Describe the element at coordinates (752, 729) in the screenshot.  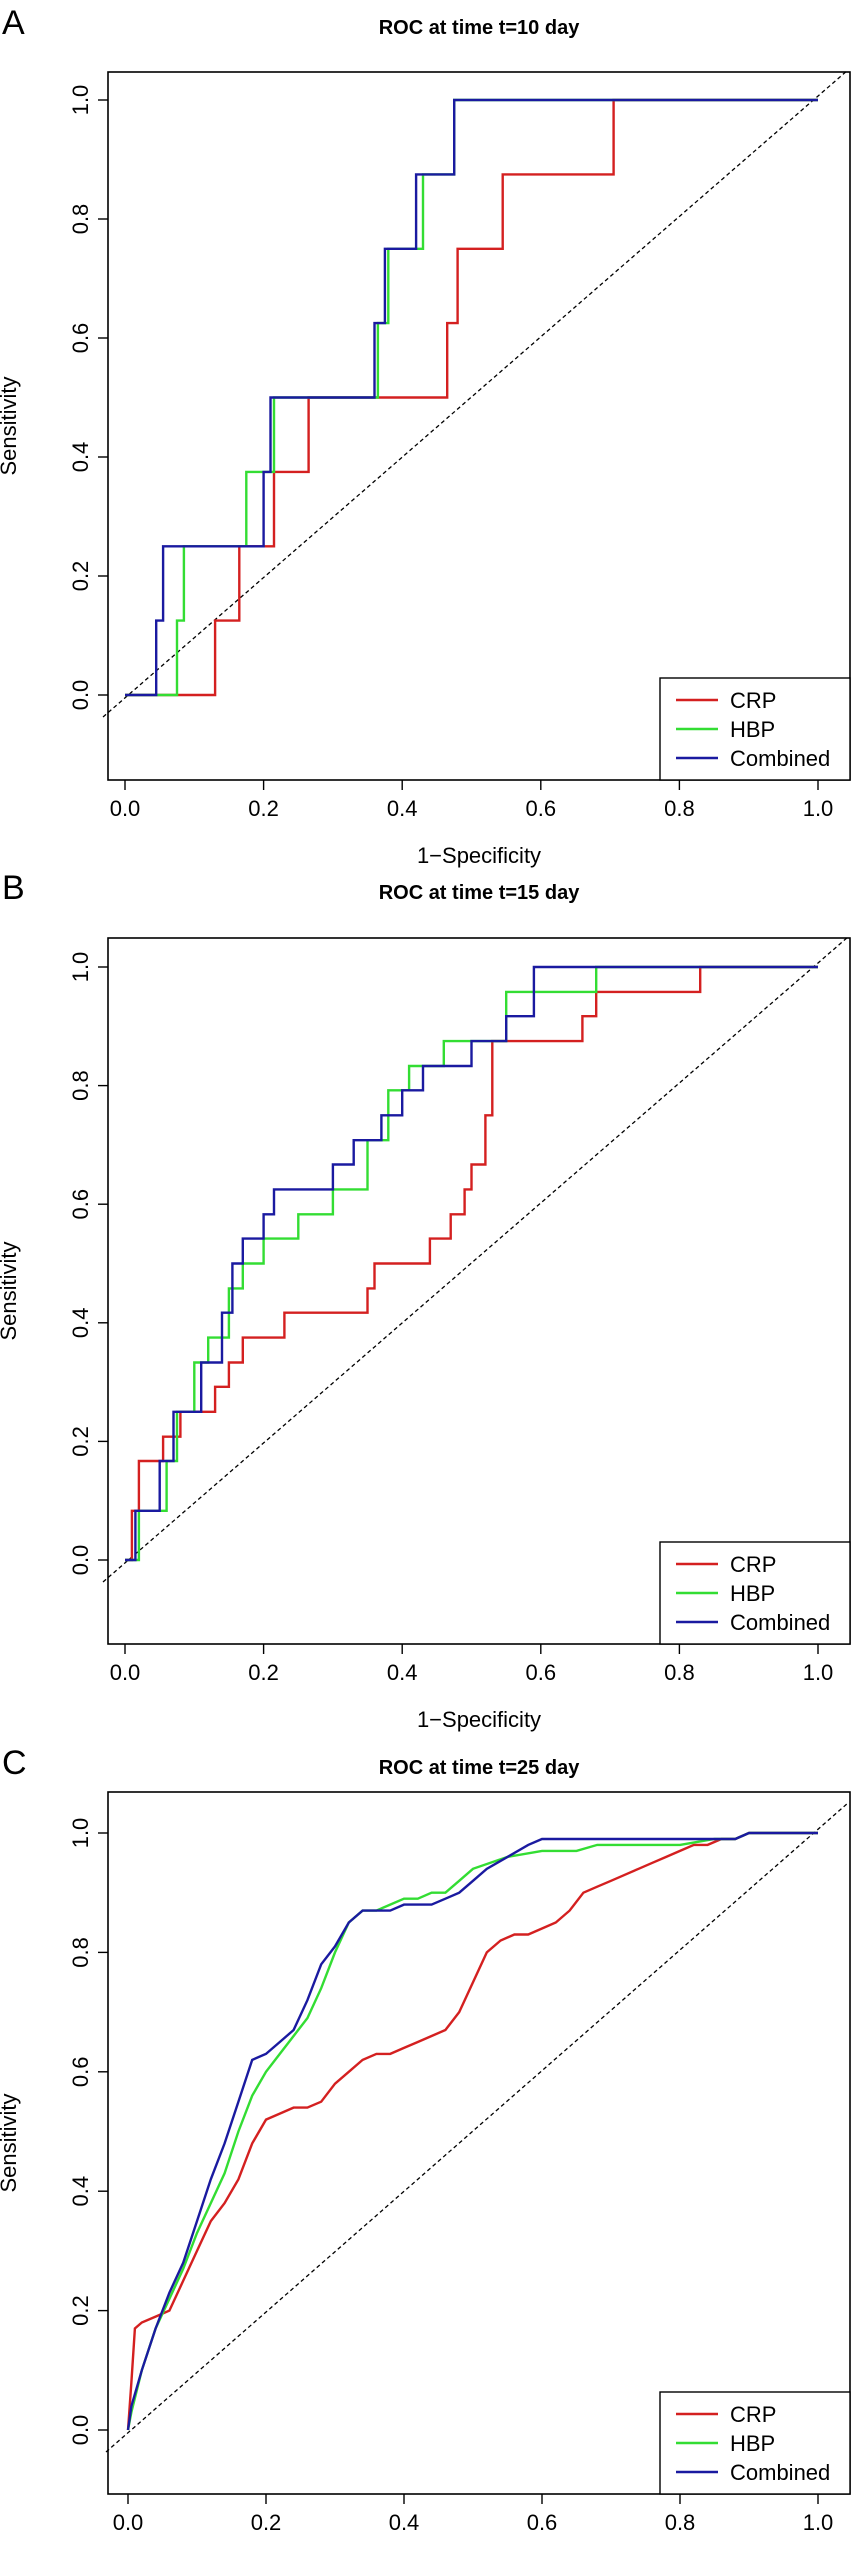
I see `panel-a-legend-label-hbp: HBP` at that location.